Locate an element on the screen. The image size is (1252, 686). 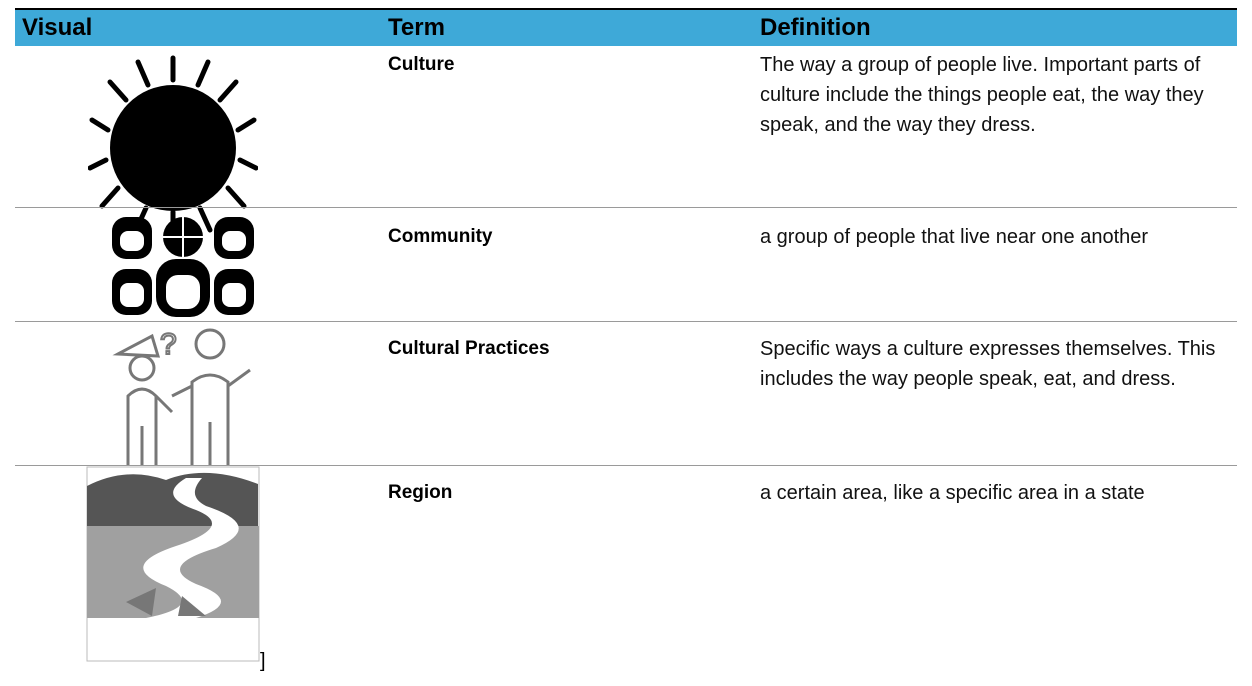
header-cell: Visual is located at coordinates (57, 27).